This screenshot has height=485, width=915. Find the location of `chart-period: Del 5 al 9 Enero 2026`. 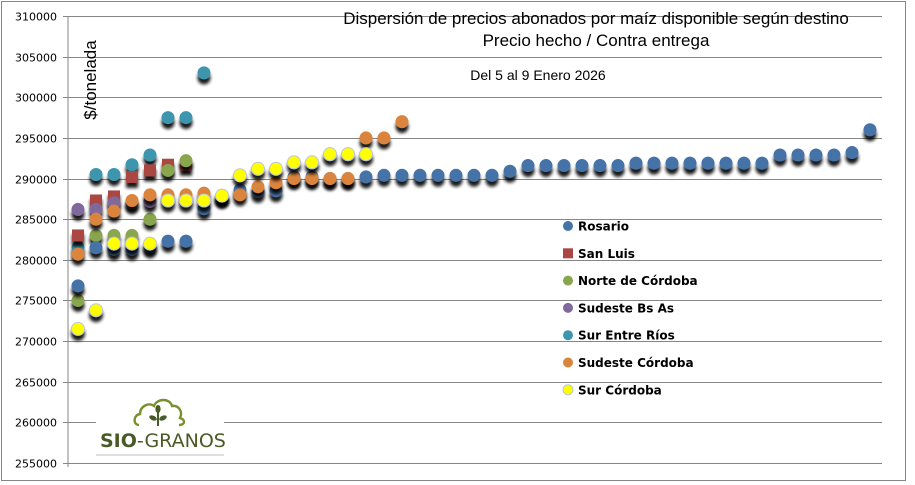

chart-period: Del 5 al 9 Enero 2026 is located at coordinates (538, 75).